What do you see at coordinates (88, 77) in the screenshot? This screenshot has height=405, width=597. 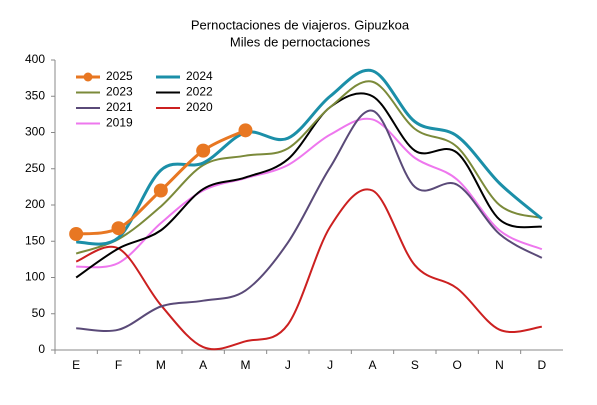 I see `legend-marker` at bounding box center [88, 77].